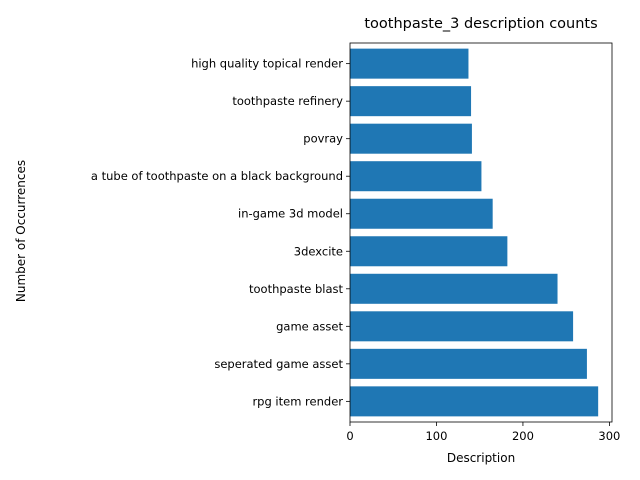  Describe the element at coordinates (278, 364) in the screenshot. I see `y-tick-label: seperated game asset` at that location.